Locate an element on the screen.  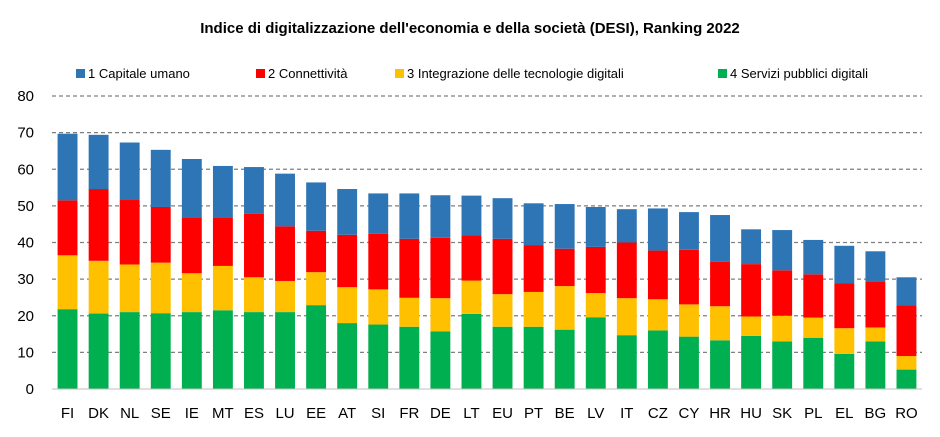
x-tick-label: DK is located at coordinates (98, 413).